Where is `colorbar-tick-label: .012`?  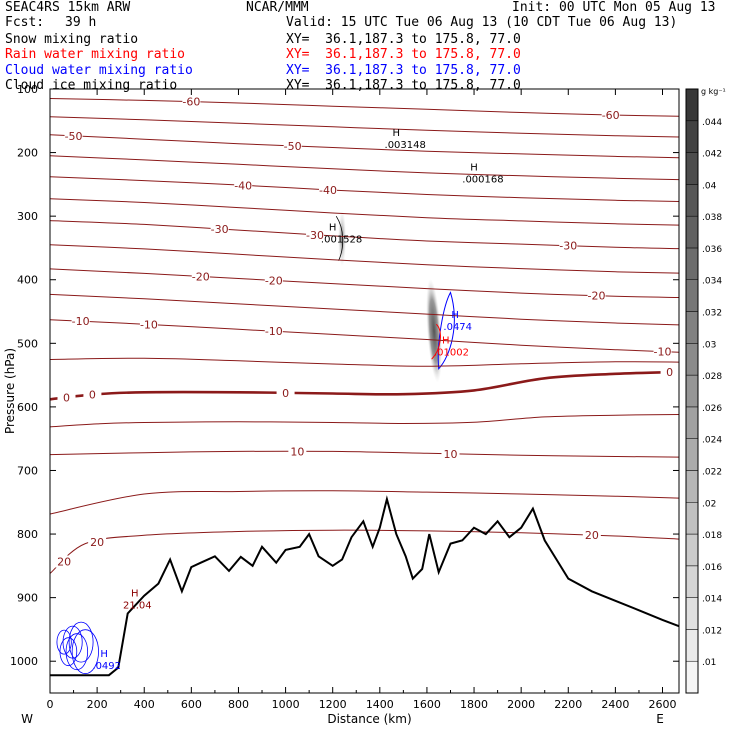 colorbar-tick-label: .012 is located at coordinates (712, 631).